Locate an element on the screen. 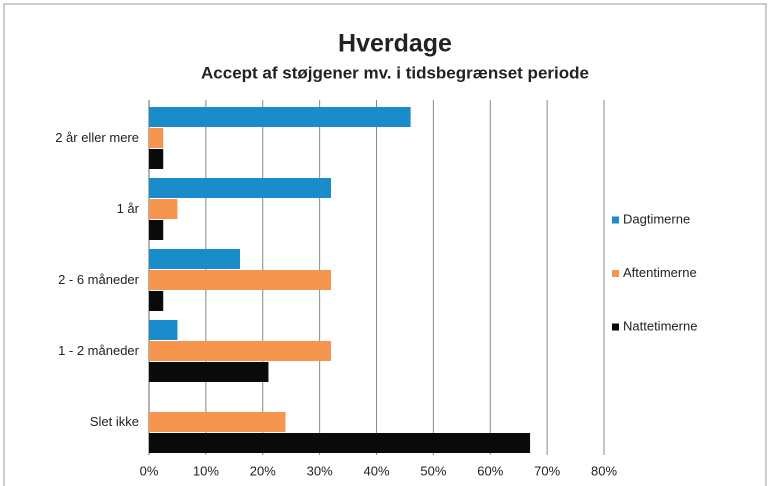  x-tick-label: 70% is located at coordinates (547, 470).